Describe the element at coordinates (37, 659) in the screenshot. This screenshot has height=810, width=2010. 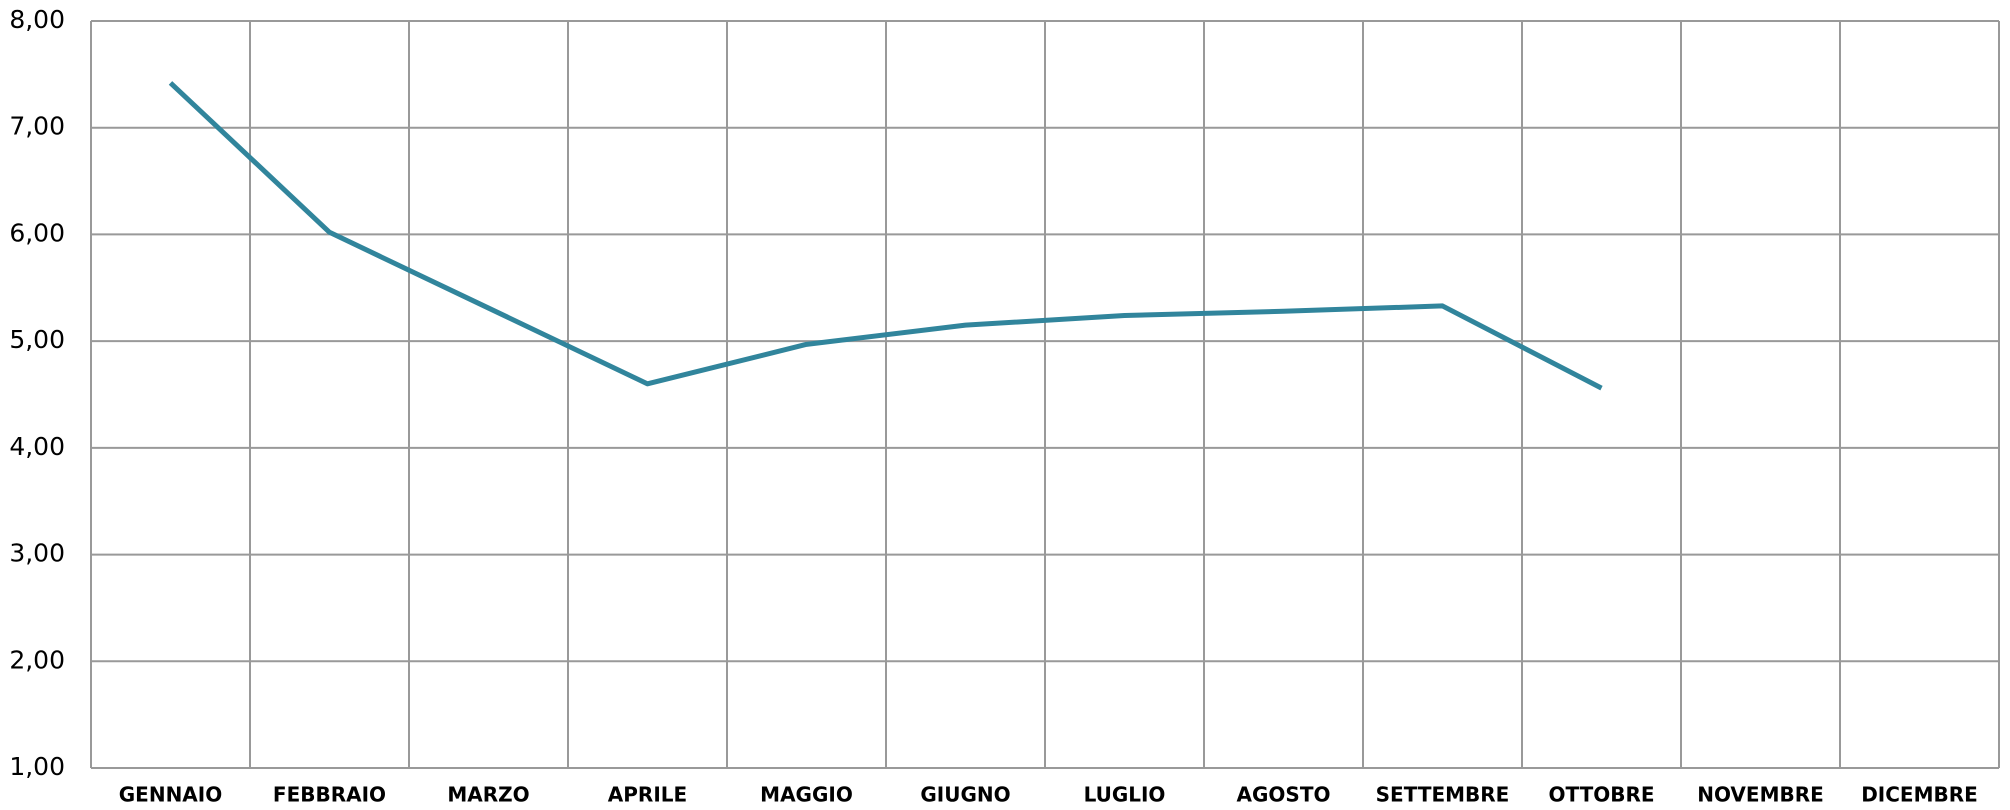
I see `y-tick-label: 2,00` at that location.